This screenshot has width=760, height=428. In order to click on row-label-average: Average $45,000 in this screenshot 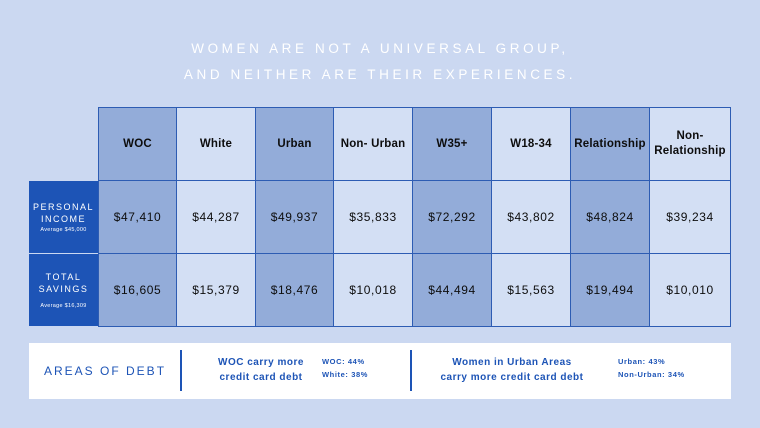, I will do `click(63, 230)`.